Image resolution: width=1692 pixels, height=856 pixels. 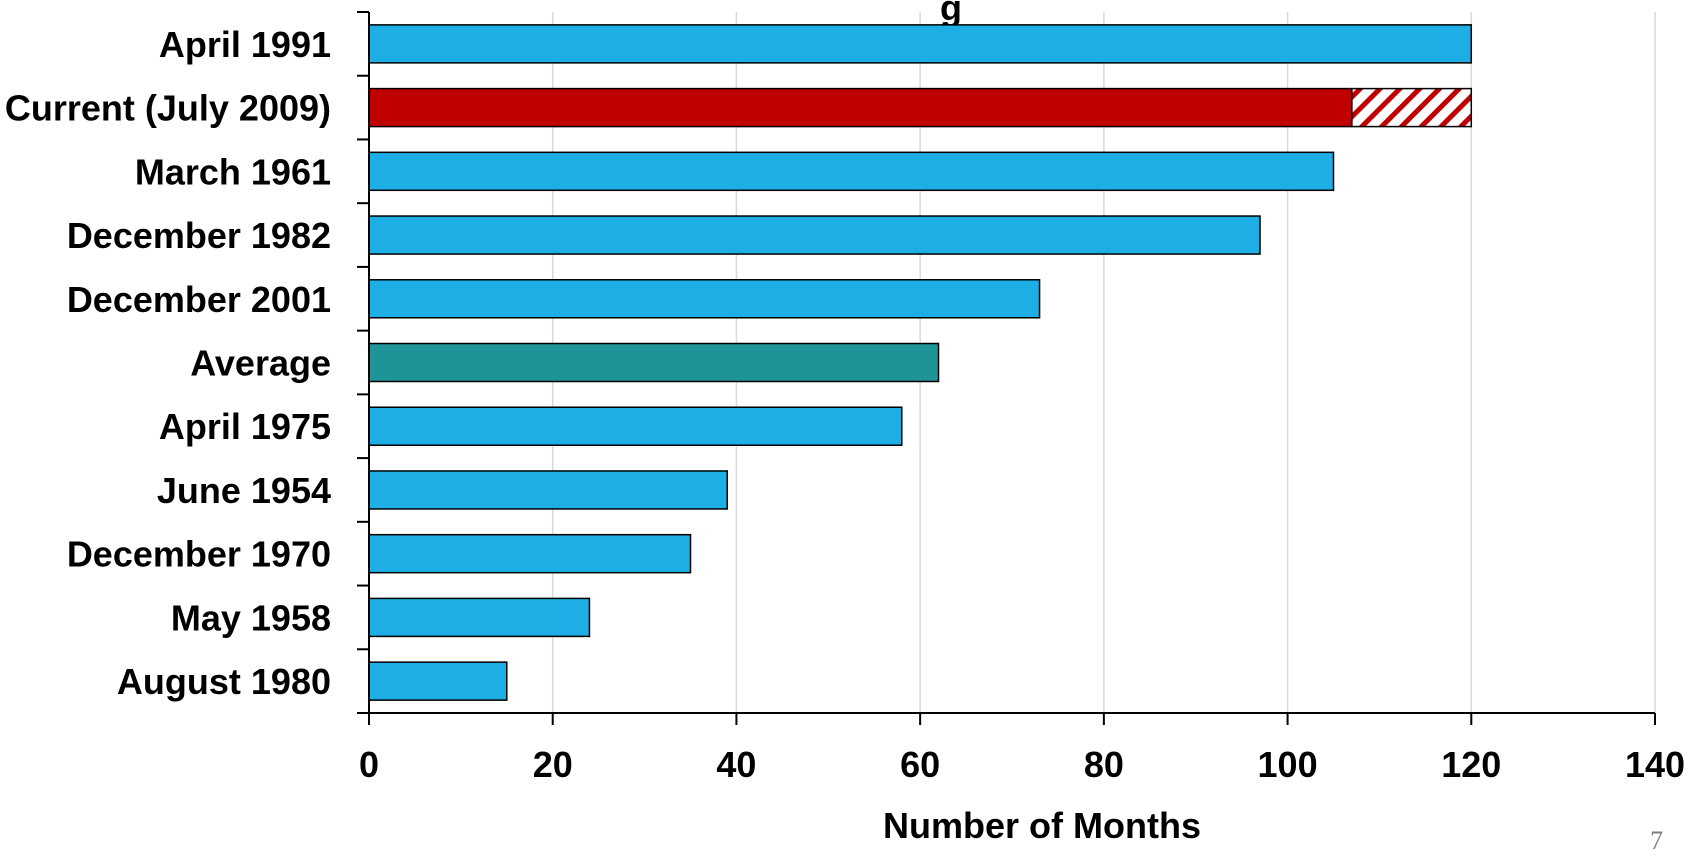 I want to click on x-tick-label: 20, so click(x=553, y=764).